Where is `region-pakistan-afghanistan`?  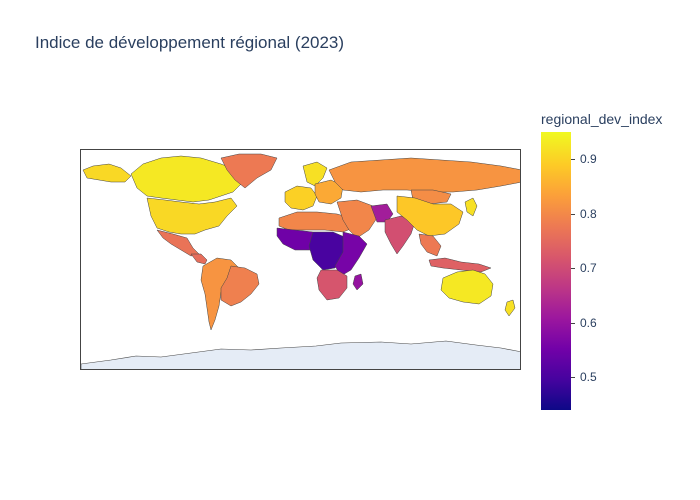 region-pakistan-afghanistan is located at coordinates (382, 213).